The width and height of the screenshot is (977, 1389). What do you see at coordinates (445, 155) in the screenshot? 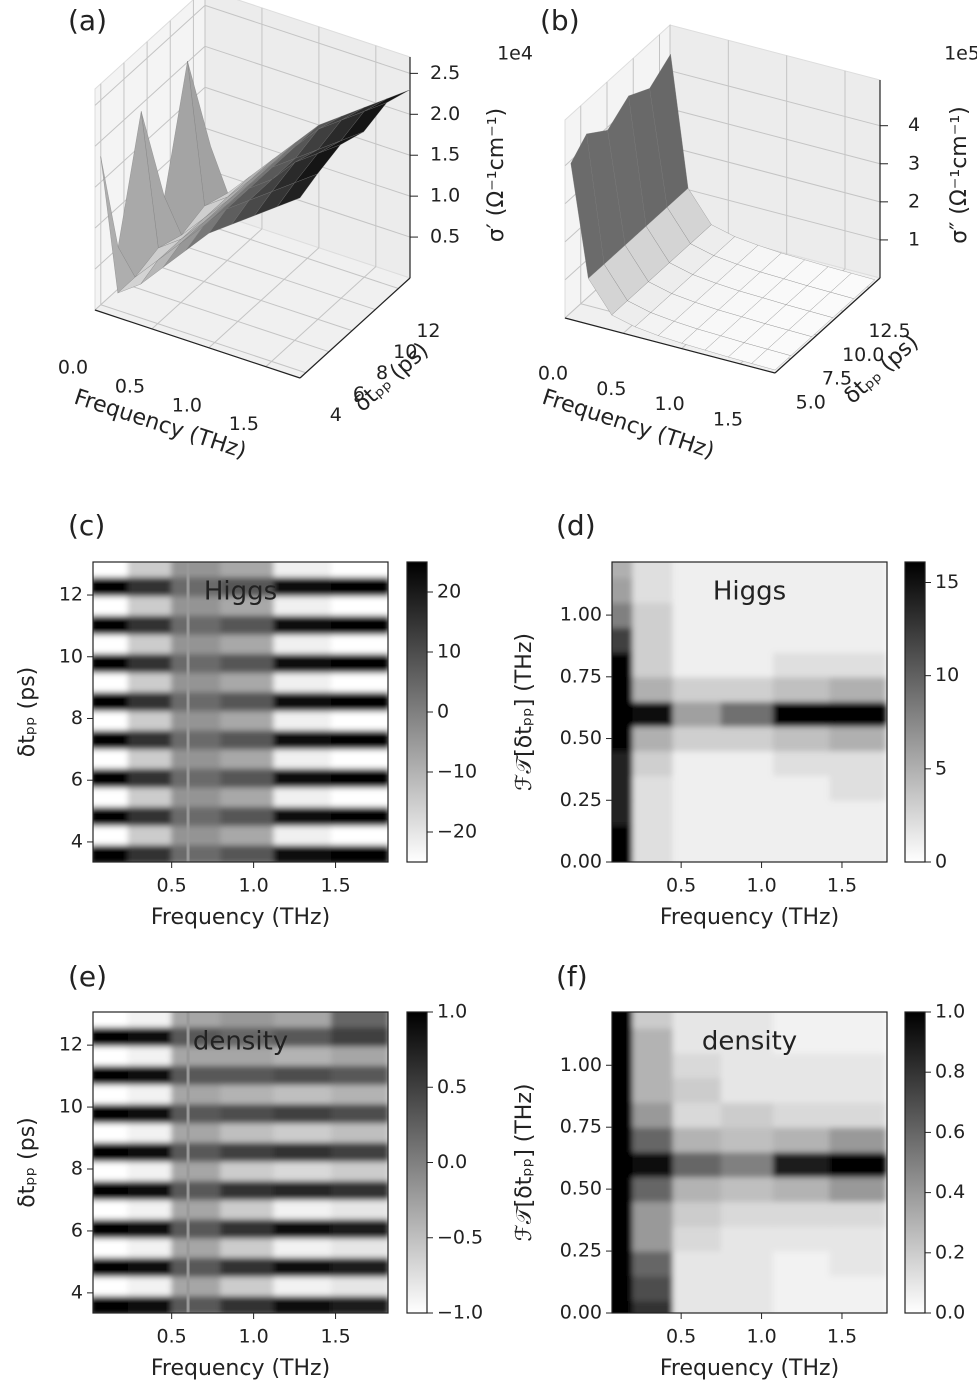
I see `z-tick-label: 1.5` at bounding box center [445, 155].